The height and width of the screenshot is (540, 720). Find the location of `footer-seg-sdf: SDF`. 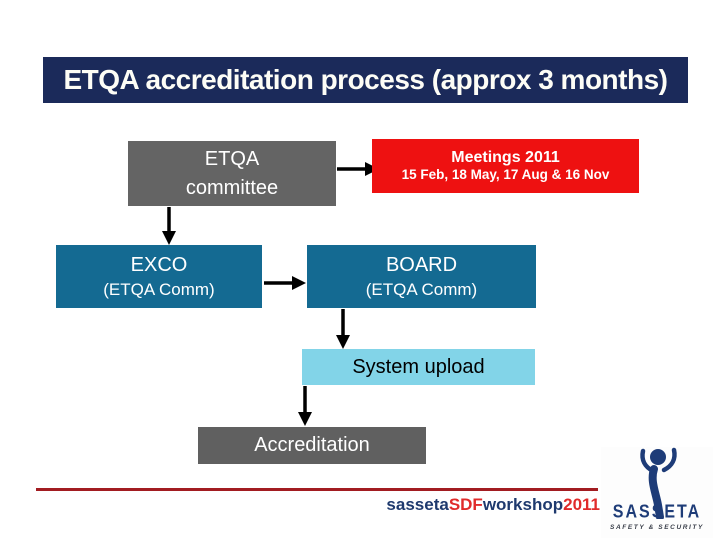

footer-seg-sdf: SDF is located at coordinates (465, 504).